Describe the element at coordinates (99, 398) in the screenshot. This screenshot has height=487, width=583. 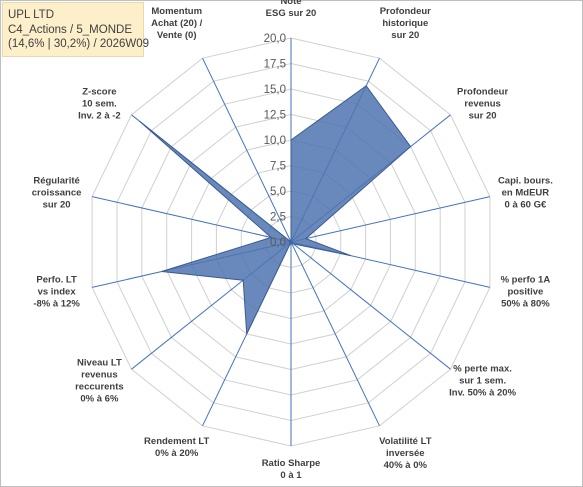
I see `axis-label-line: 0% à 6%` at that location.